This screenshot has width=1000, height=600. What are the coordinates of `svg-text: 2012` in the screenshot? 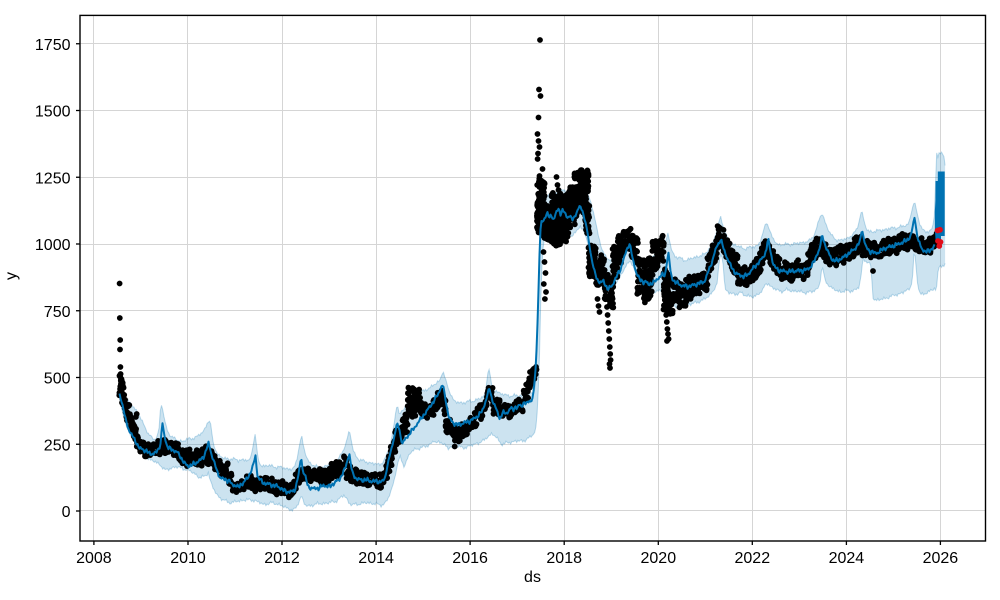 It's located at (282, 558).